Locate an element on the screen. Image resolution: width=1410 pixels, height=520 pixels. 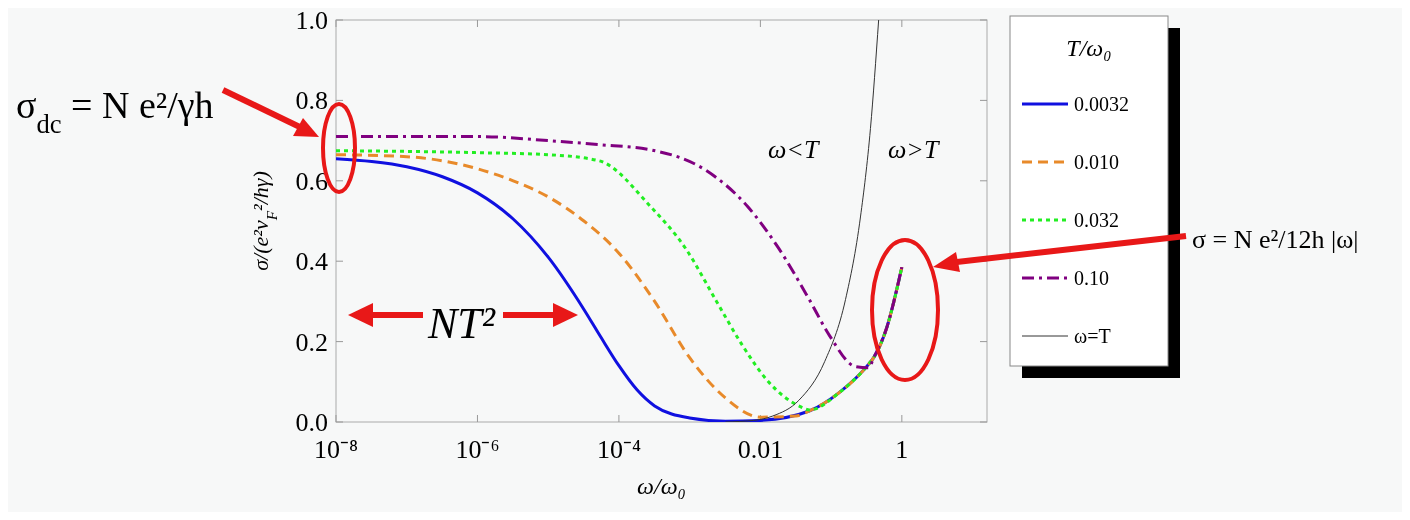
x-axis-title: ω/ω₀ is located at coordinates (661, 486).